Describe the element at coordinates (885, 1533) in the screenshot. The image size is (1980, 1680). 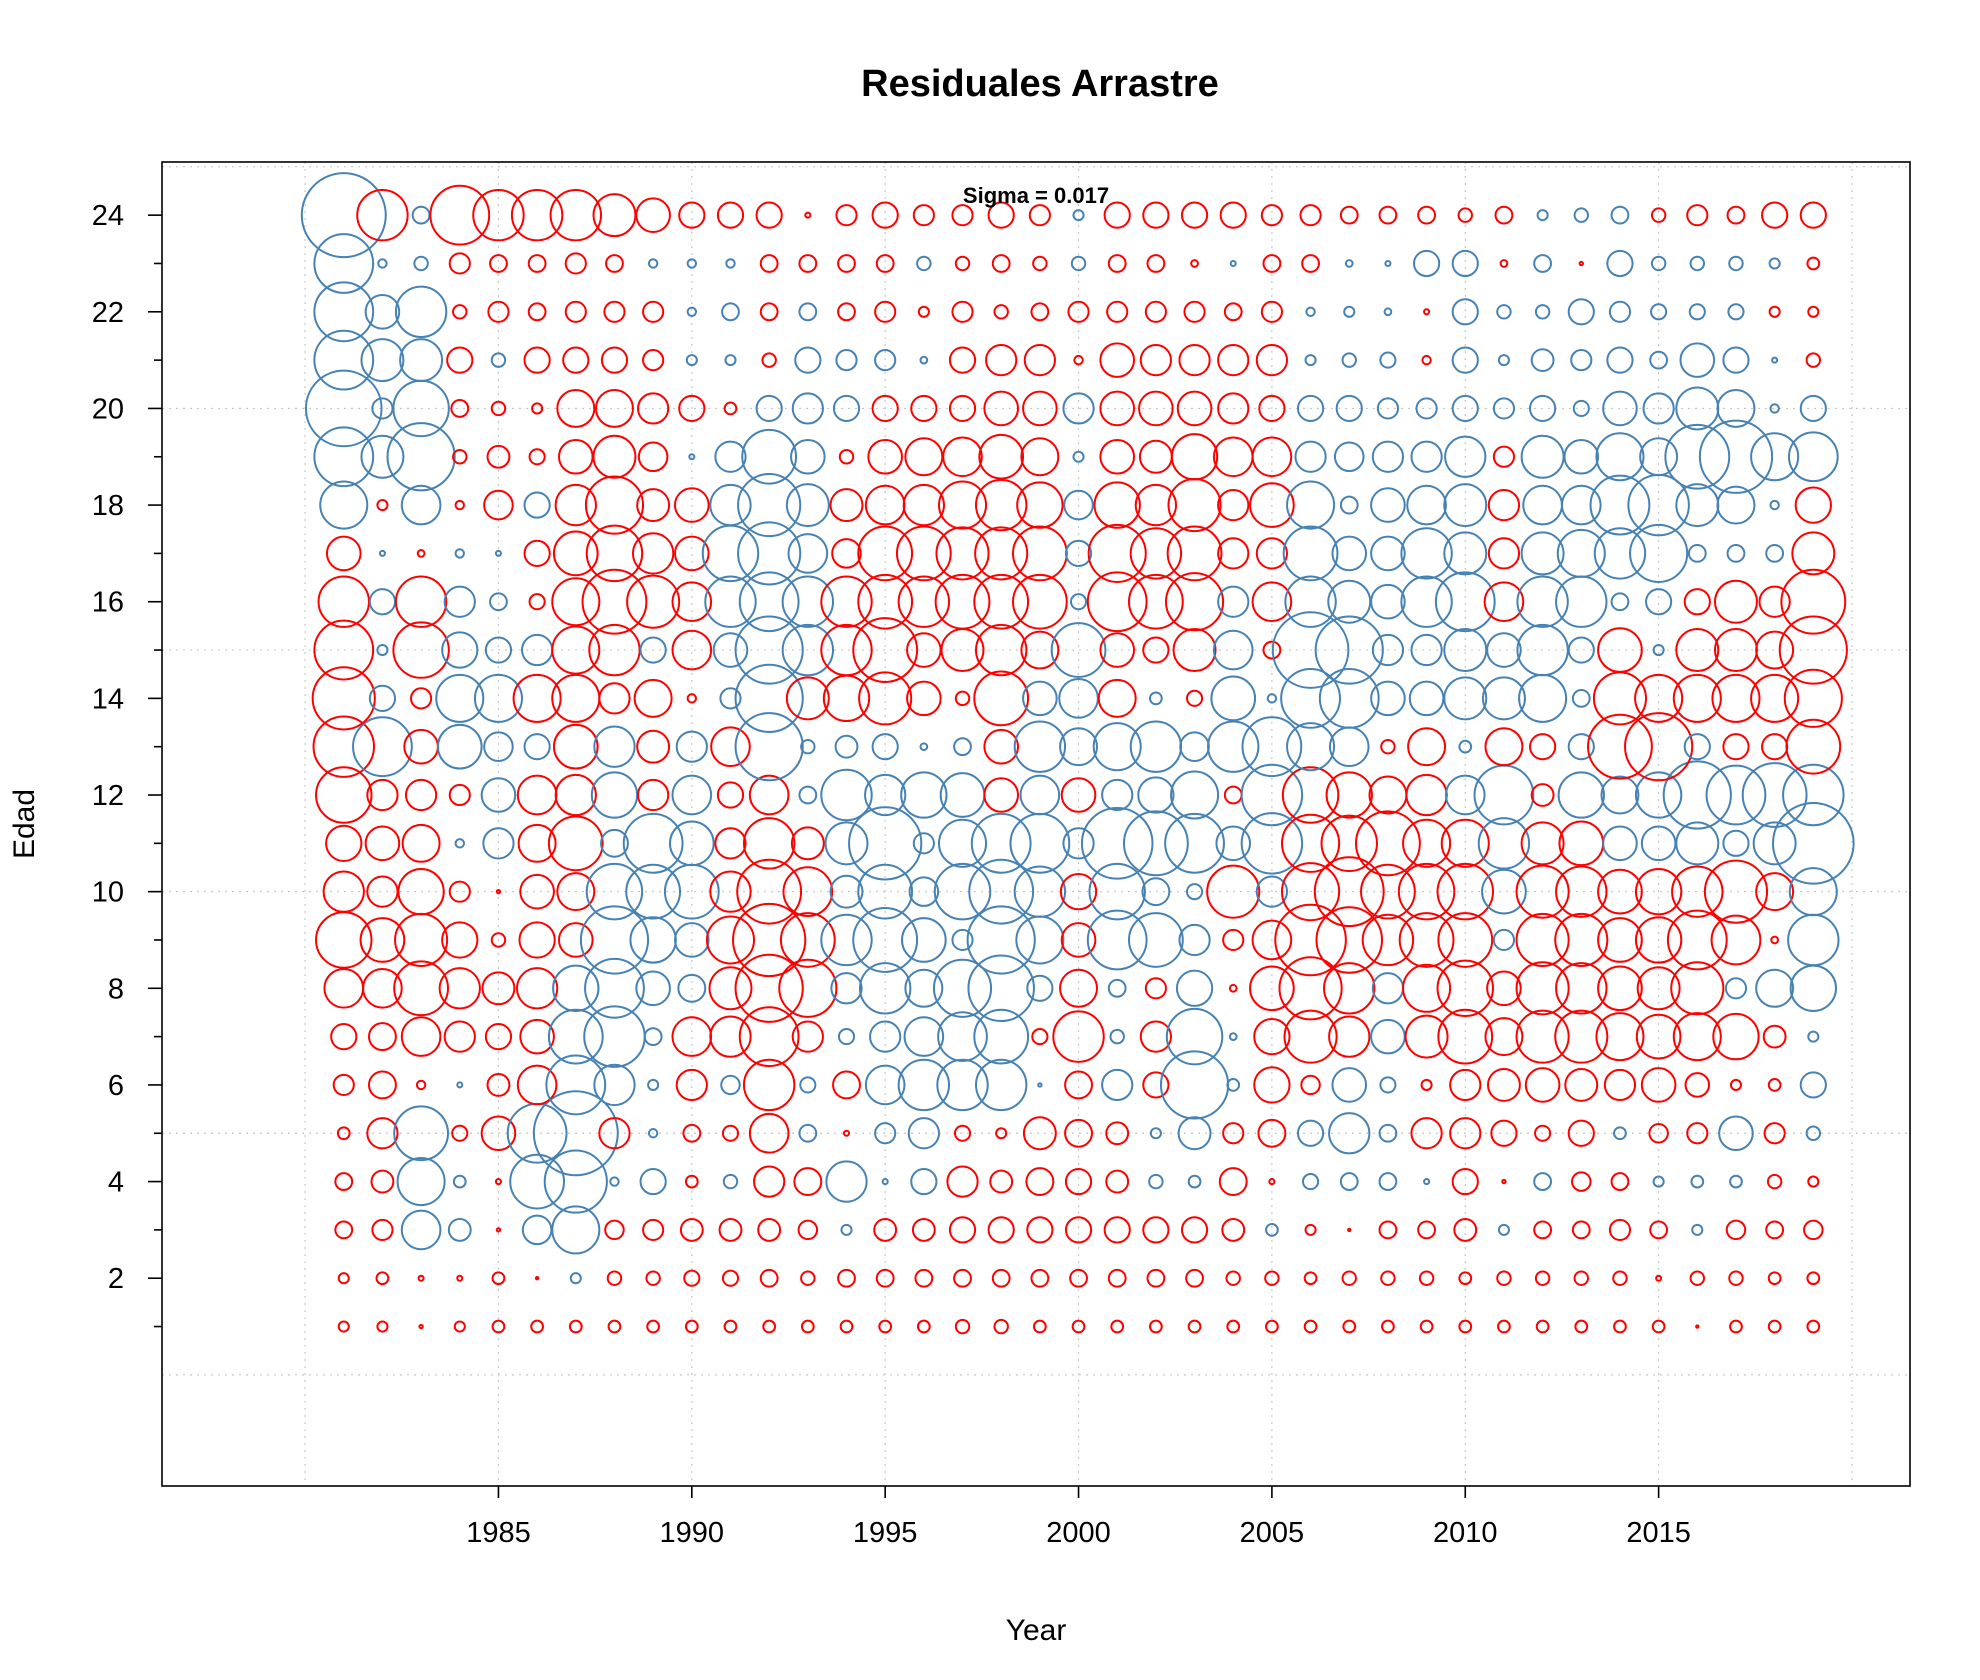
I see `x-tick-label: 1995` at that location.